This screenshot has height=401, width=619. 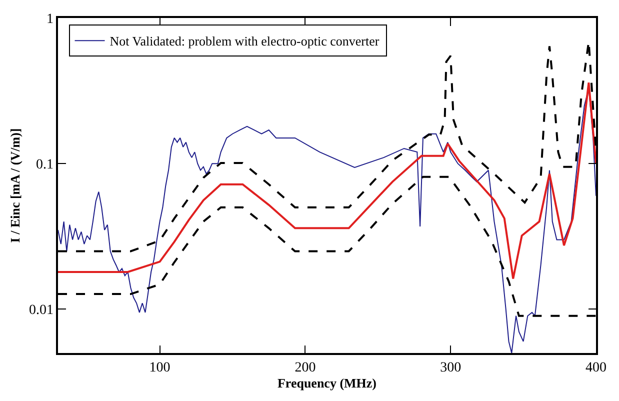 I want to click on y-axis-title: I / Einc [mA / (V/m)], so click(x=14, y=185).